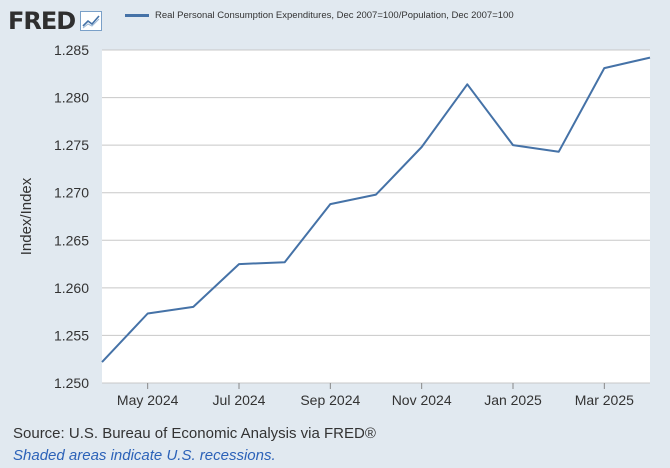 This screenshot has width=670, height=468. I want to click on line-chart-icon, so click(91, 21).